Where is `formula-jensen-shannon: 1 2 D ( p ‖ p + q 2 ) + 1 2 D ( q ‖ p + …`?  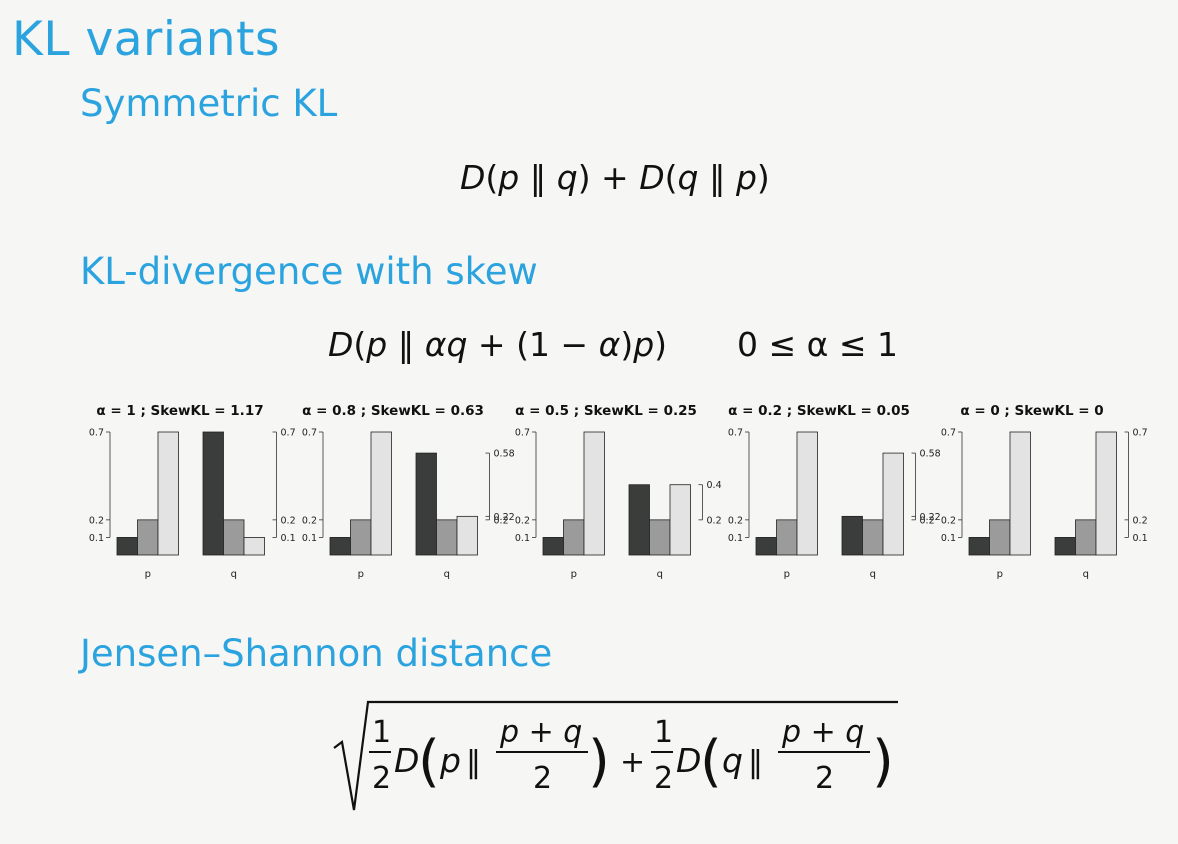
formula-jensen-shannon: 1 2 D ( p ‖ p + q 2 ) + 1 2 D ( q ‖ p + … is located at coordinates (615, 755).